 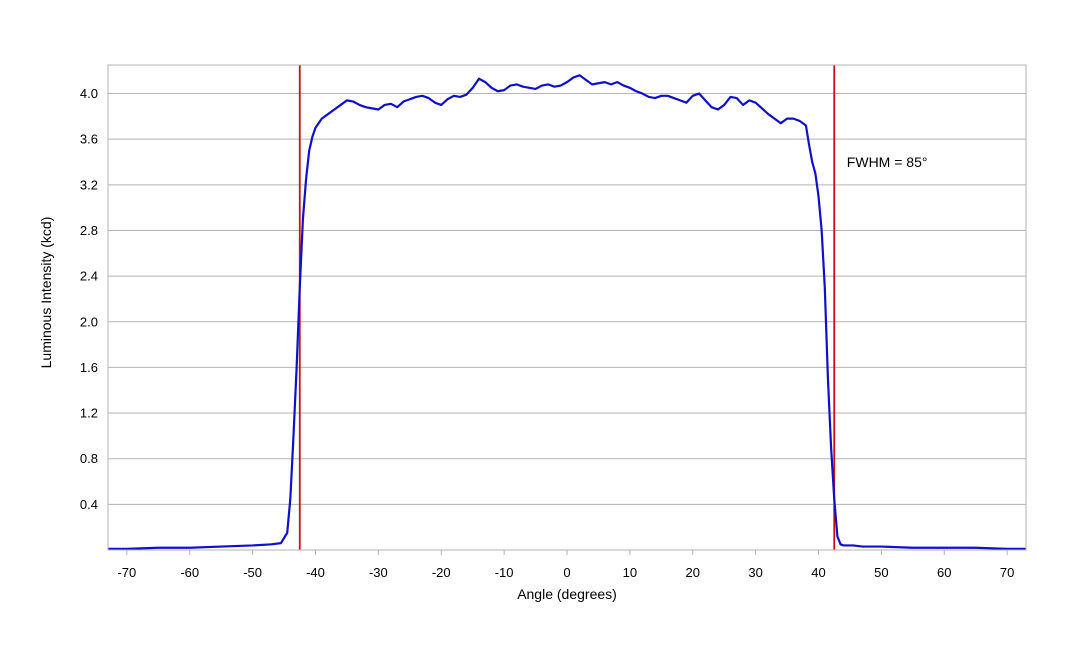 I want to click on x-tick-label: 30, so click(x=755, y=572).